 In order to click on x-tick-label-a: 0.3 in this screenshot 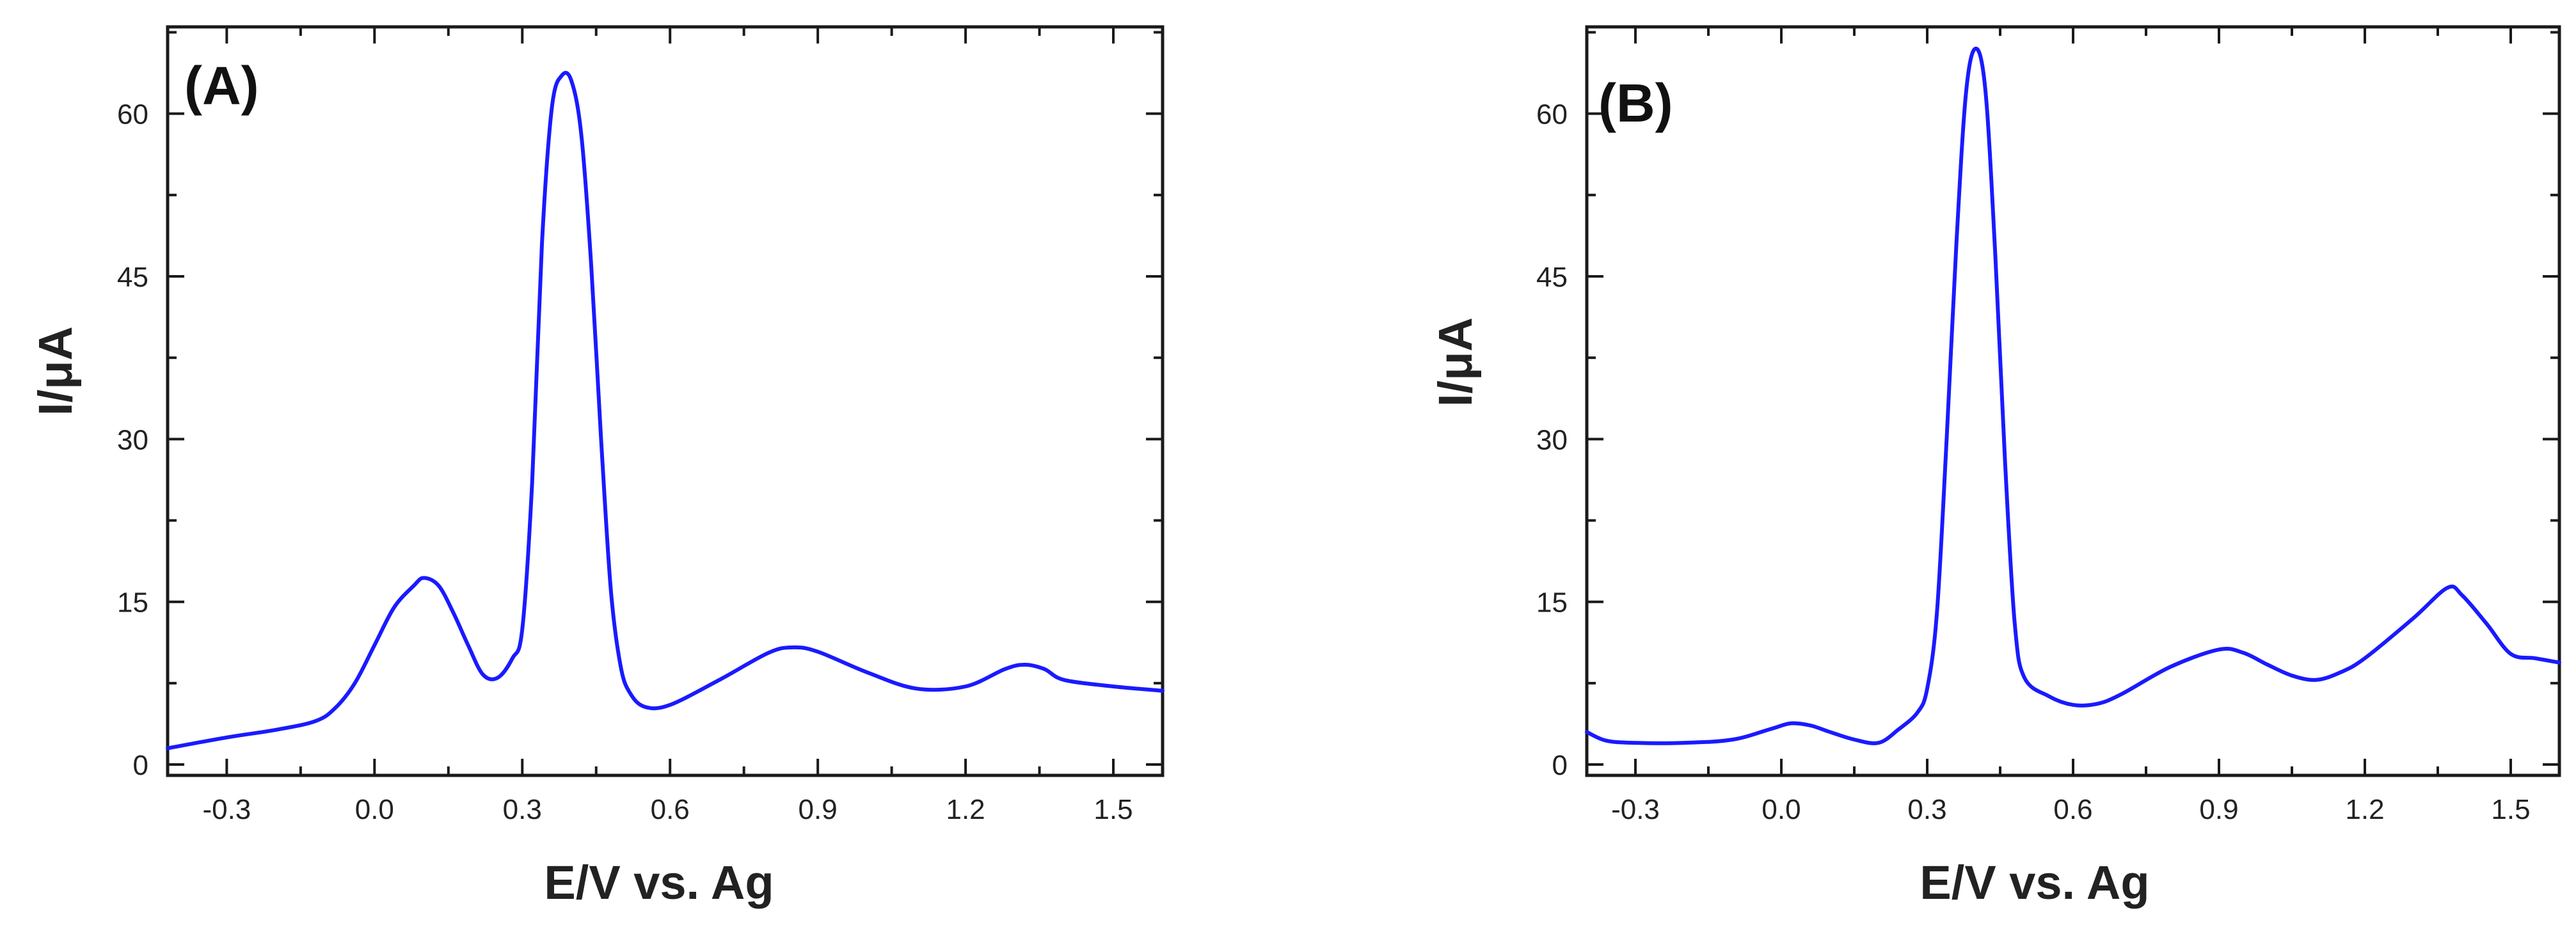, I will do `click(522, 809)`.